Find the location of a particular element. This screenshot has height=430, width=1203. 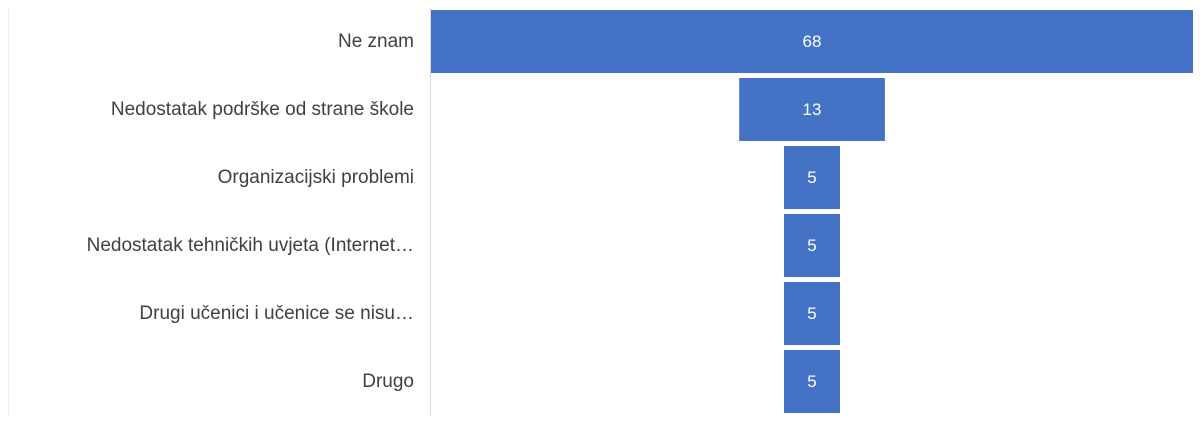

data-label-3: 5 is located at coordinates (811, 245).